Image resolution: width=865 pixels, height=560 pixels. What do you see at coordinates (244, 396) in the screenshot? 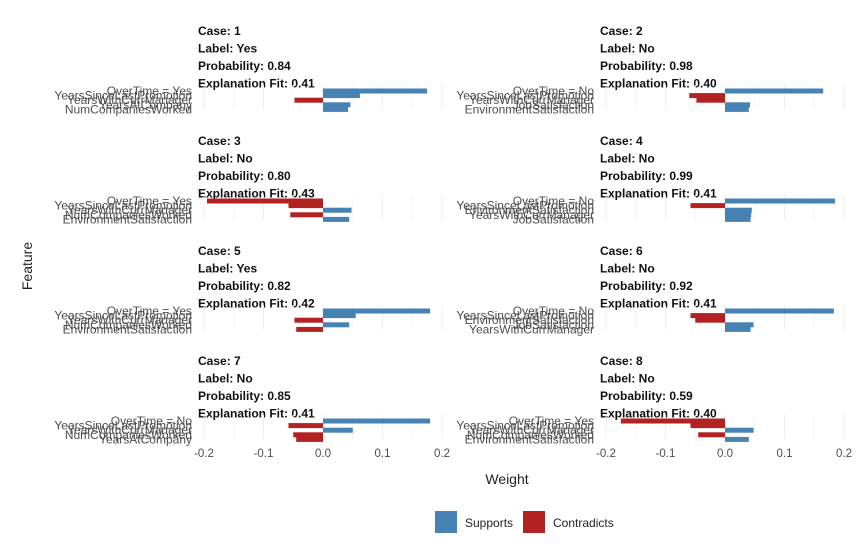
I see `case-probability: Probability: 0.85` at bounding box center [244, 396].